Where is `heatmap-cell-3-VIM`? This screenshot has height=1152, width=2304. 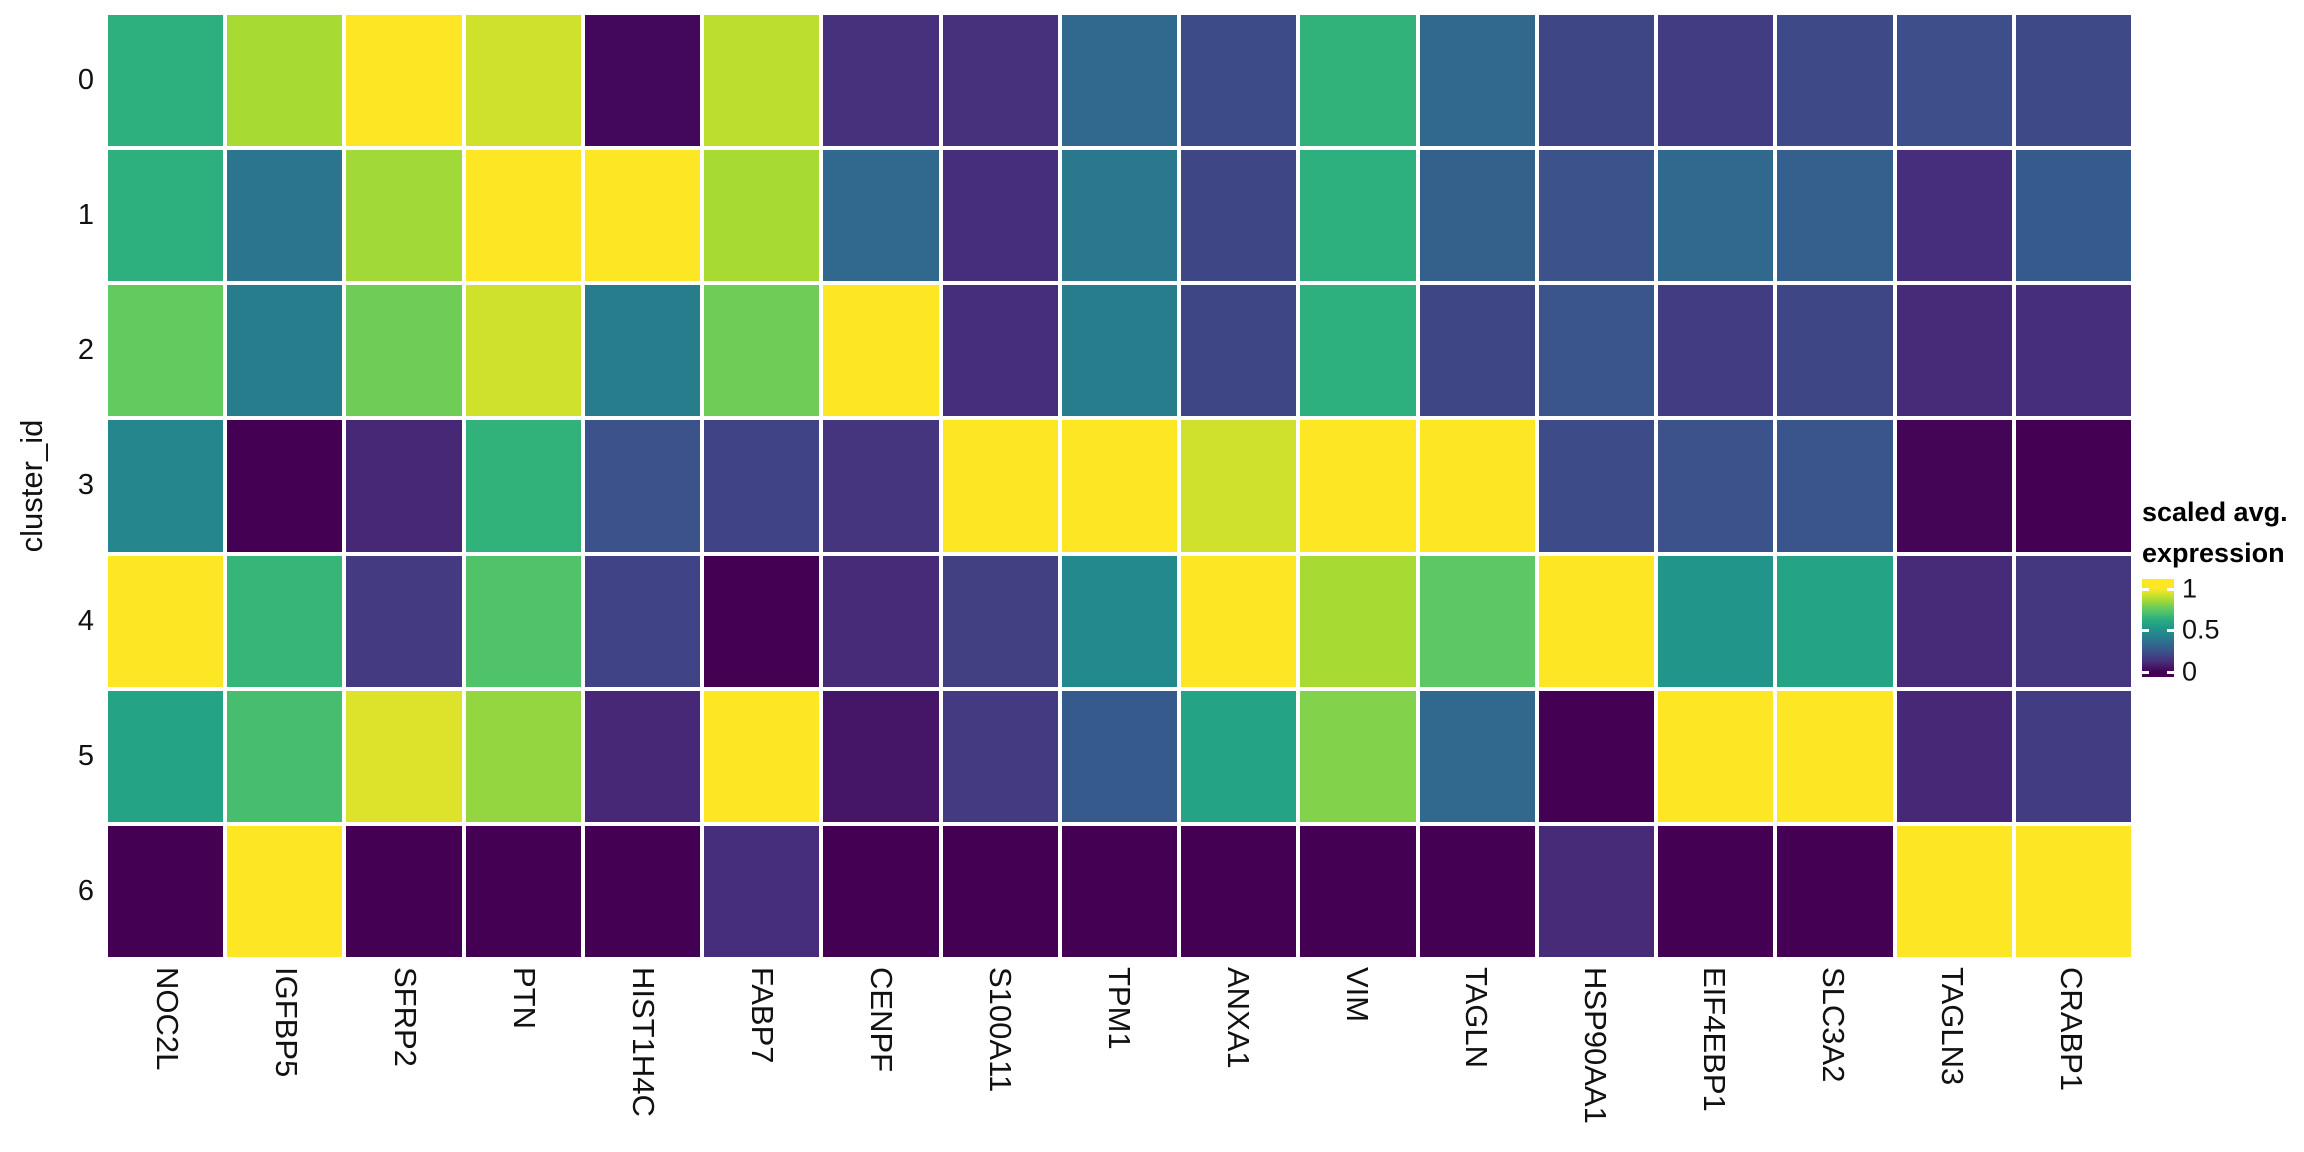
heatmap-cell-3-VIM is located at coordinates (1358, 486).